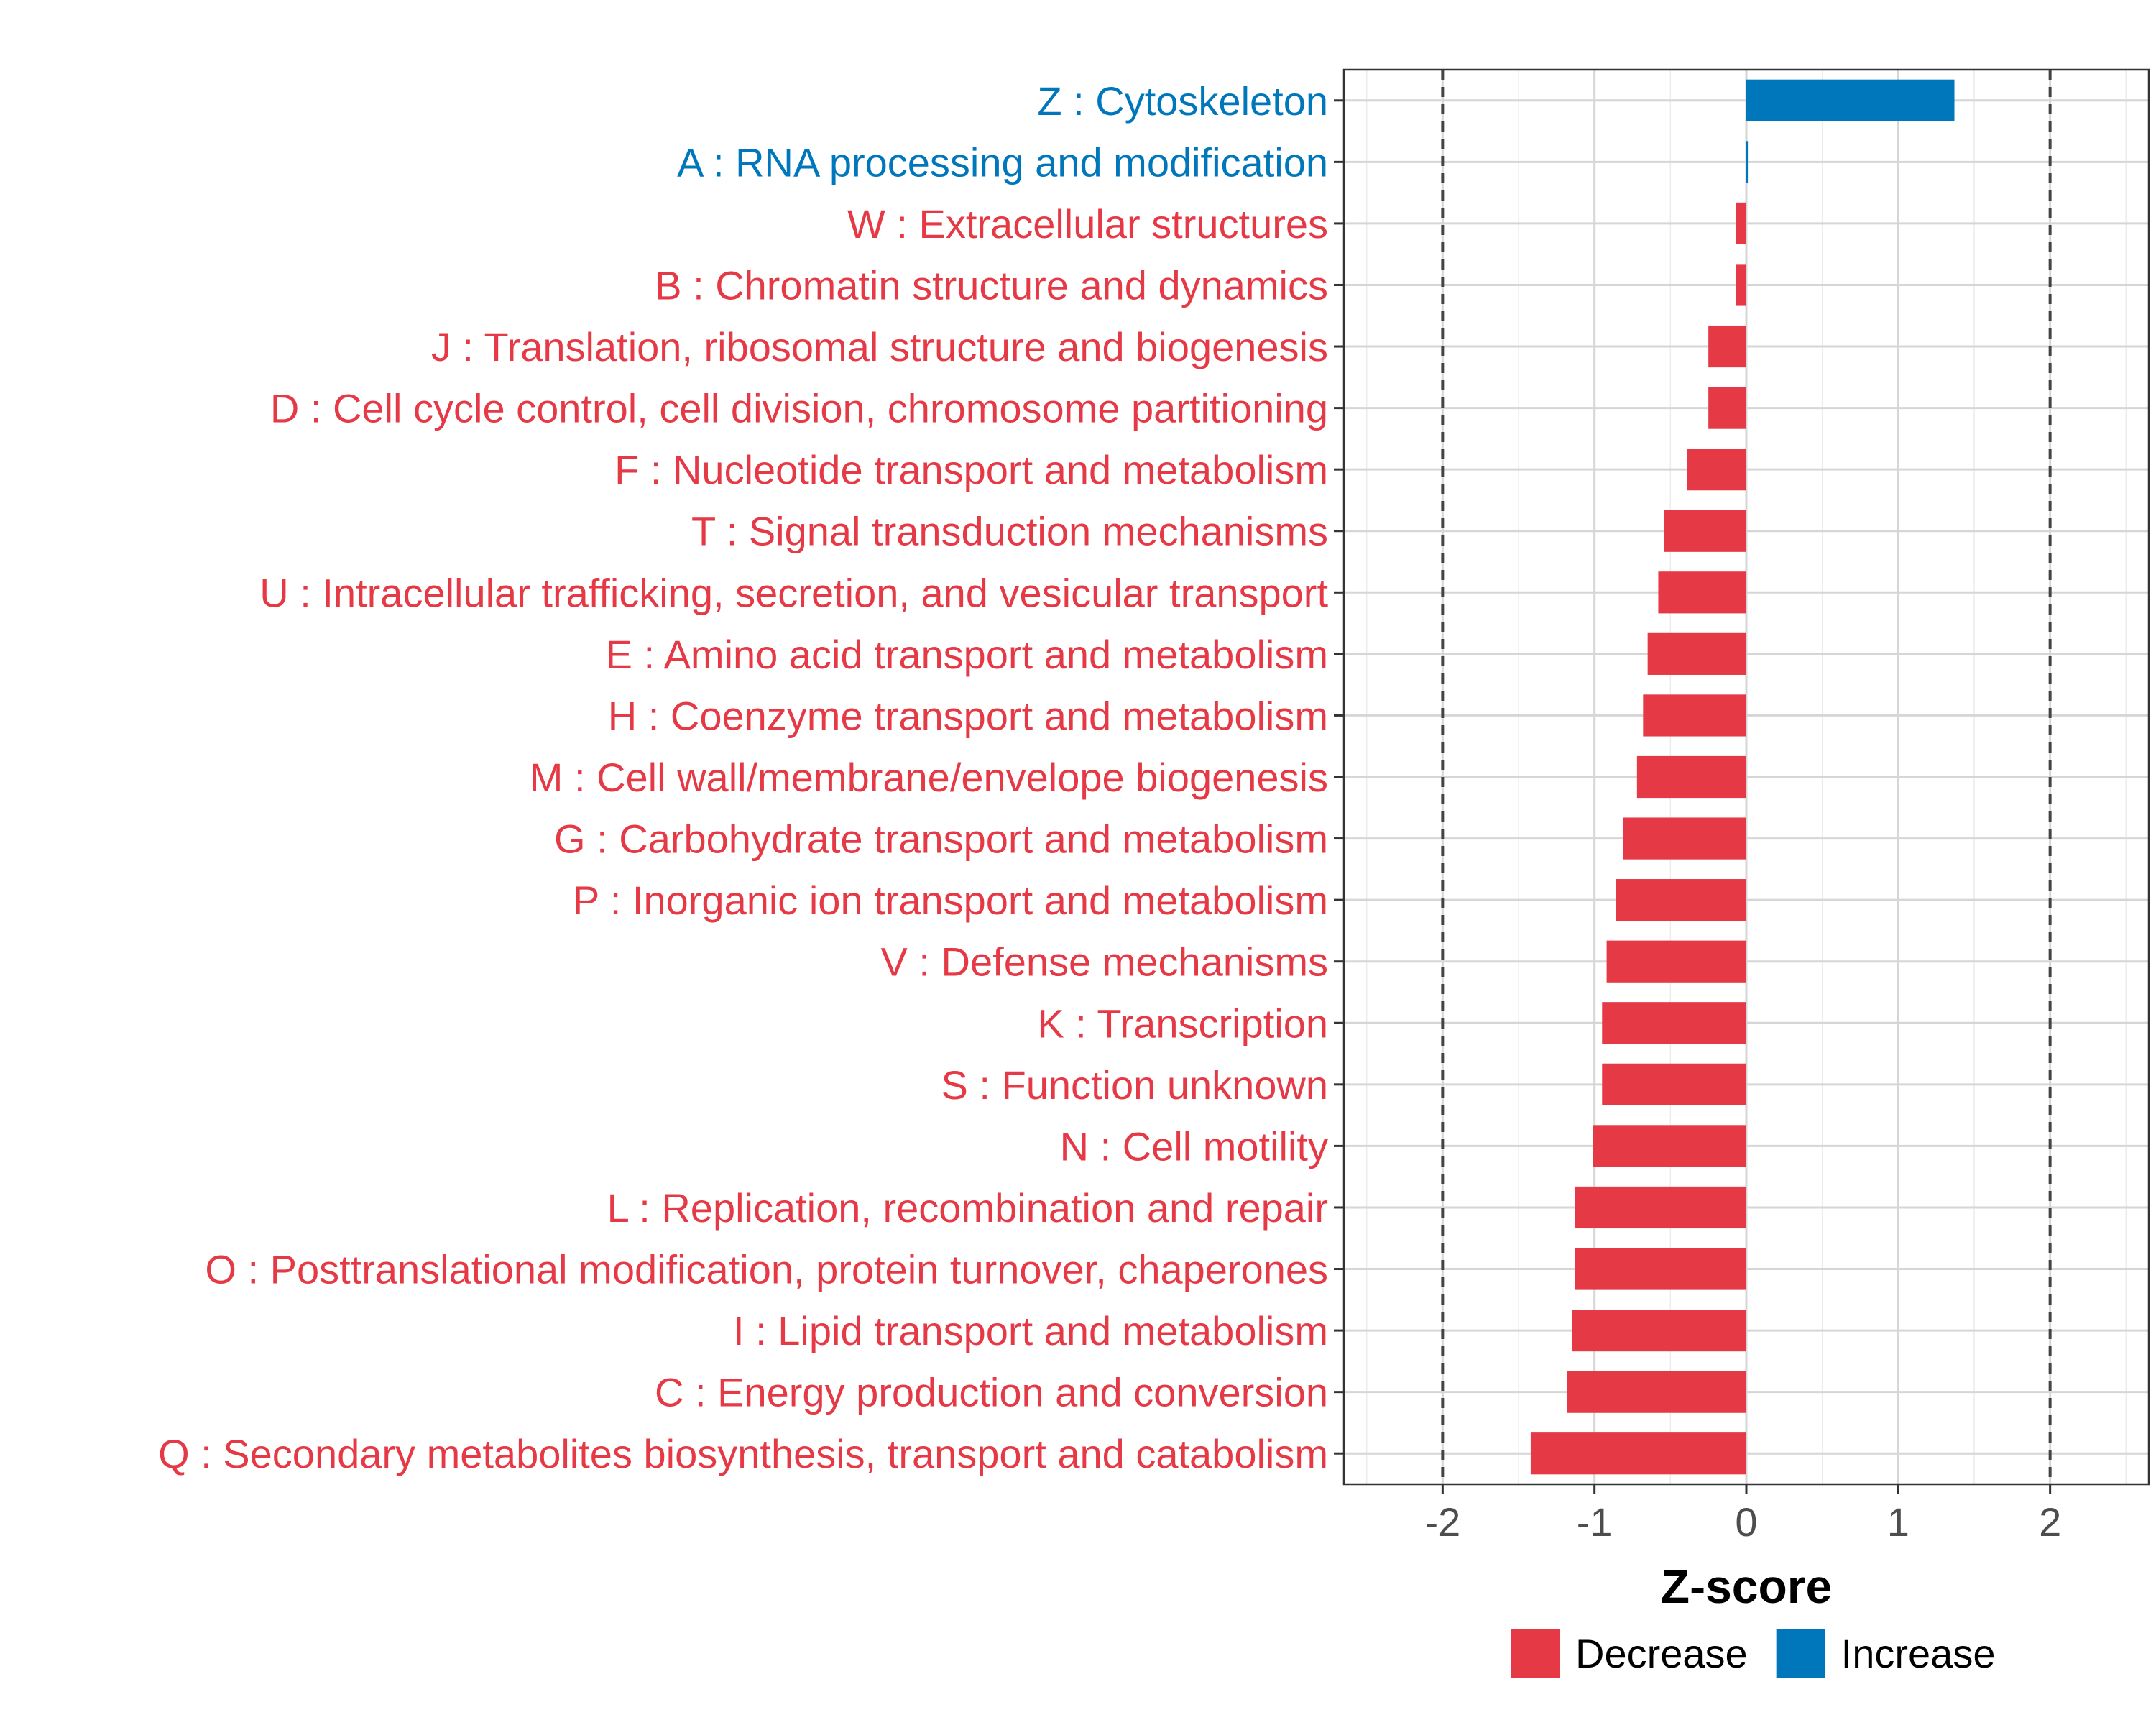  What do you see at coordinates (1010, 531) in the screenshot?
I see `category-label: T : Signal transduction mechanisms` at bounding box center [1010, 531].